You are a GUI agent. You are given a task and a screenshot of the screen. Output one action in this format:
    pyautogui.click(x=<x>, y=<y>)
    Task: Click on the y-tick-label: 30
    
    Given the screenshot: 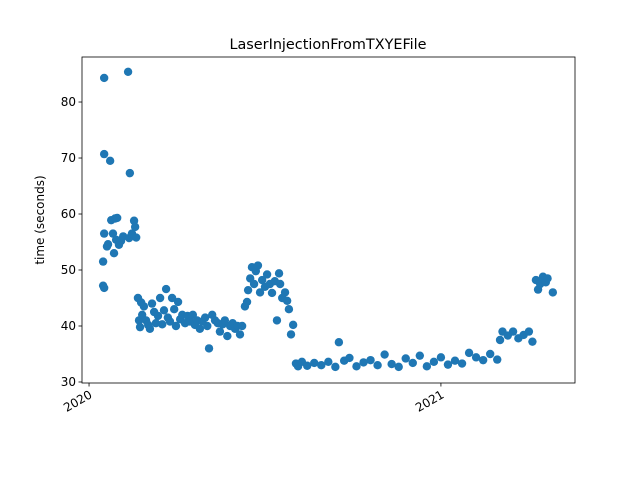 What is the action you would take?
    pyautogui.click(x=68, y=382)
    